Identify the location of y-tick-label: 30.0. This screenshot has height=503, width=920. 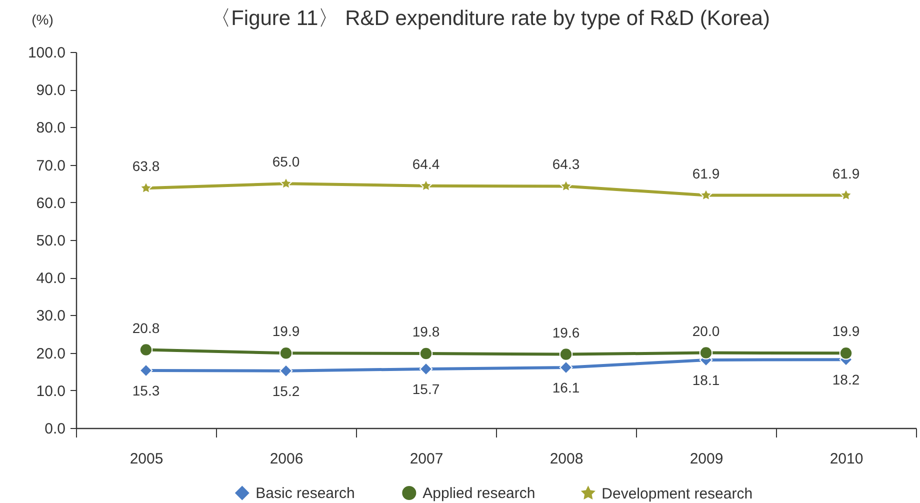
(51, 316).